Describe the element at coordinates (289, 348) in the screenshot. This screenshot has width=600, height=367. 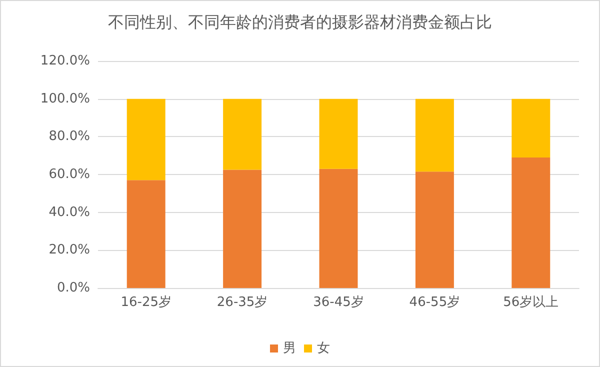
I see `legend-label: 男` at that location.